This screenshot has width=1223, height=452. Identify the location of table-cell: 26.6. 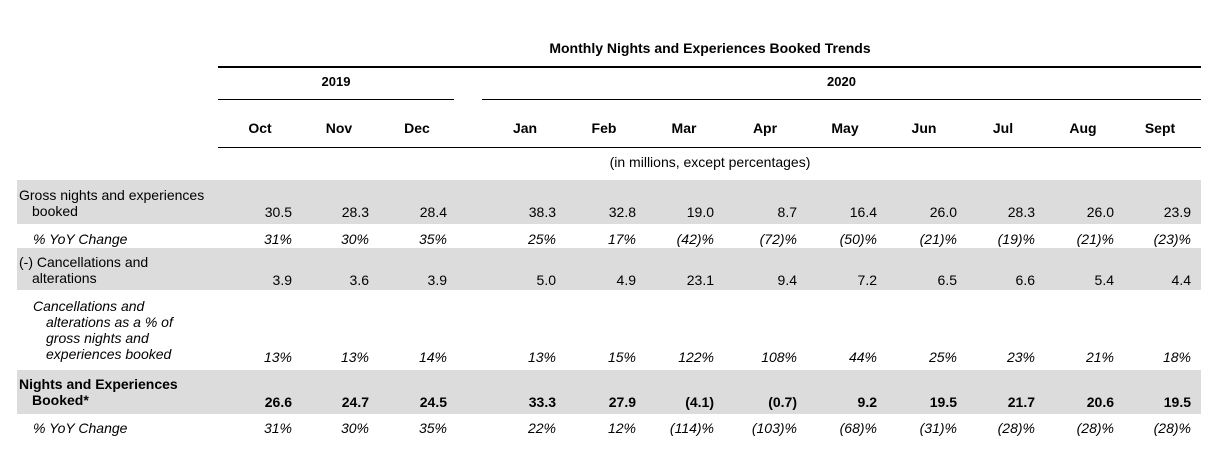
(278, 402).